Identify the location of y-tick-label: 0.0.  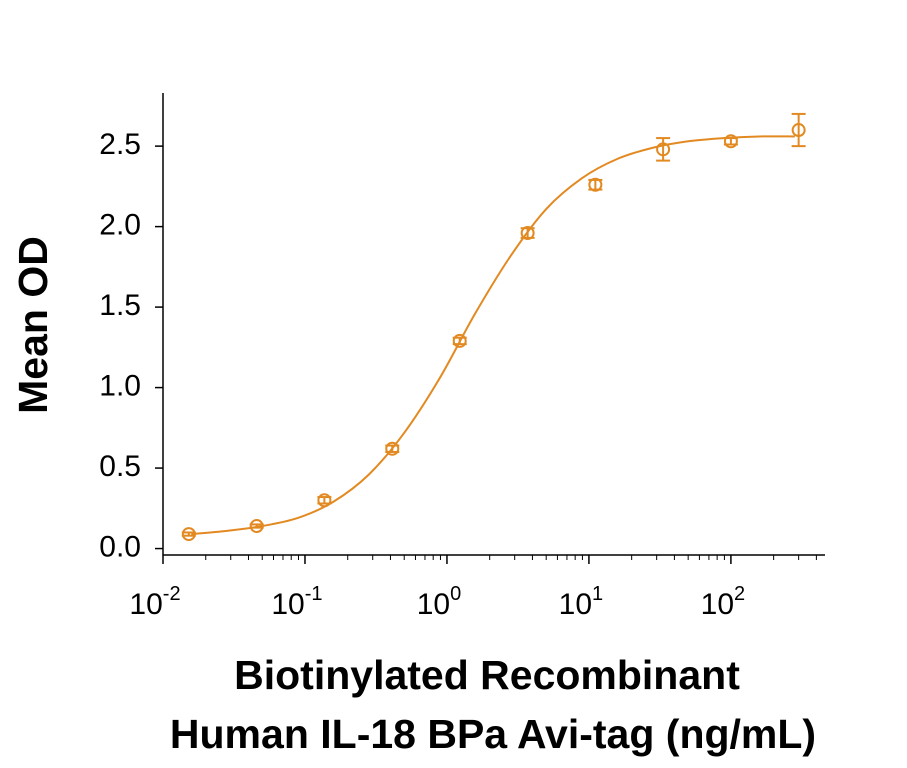
(120, 546).